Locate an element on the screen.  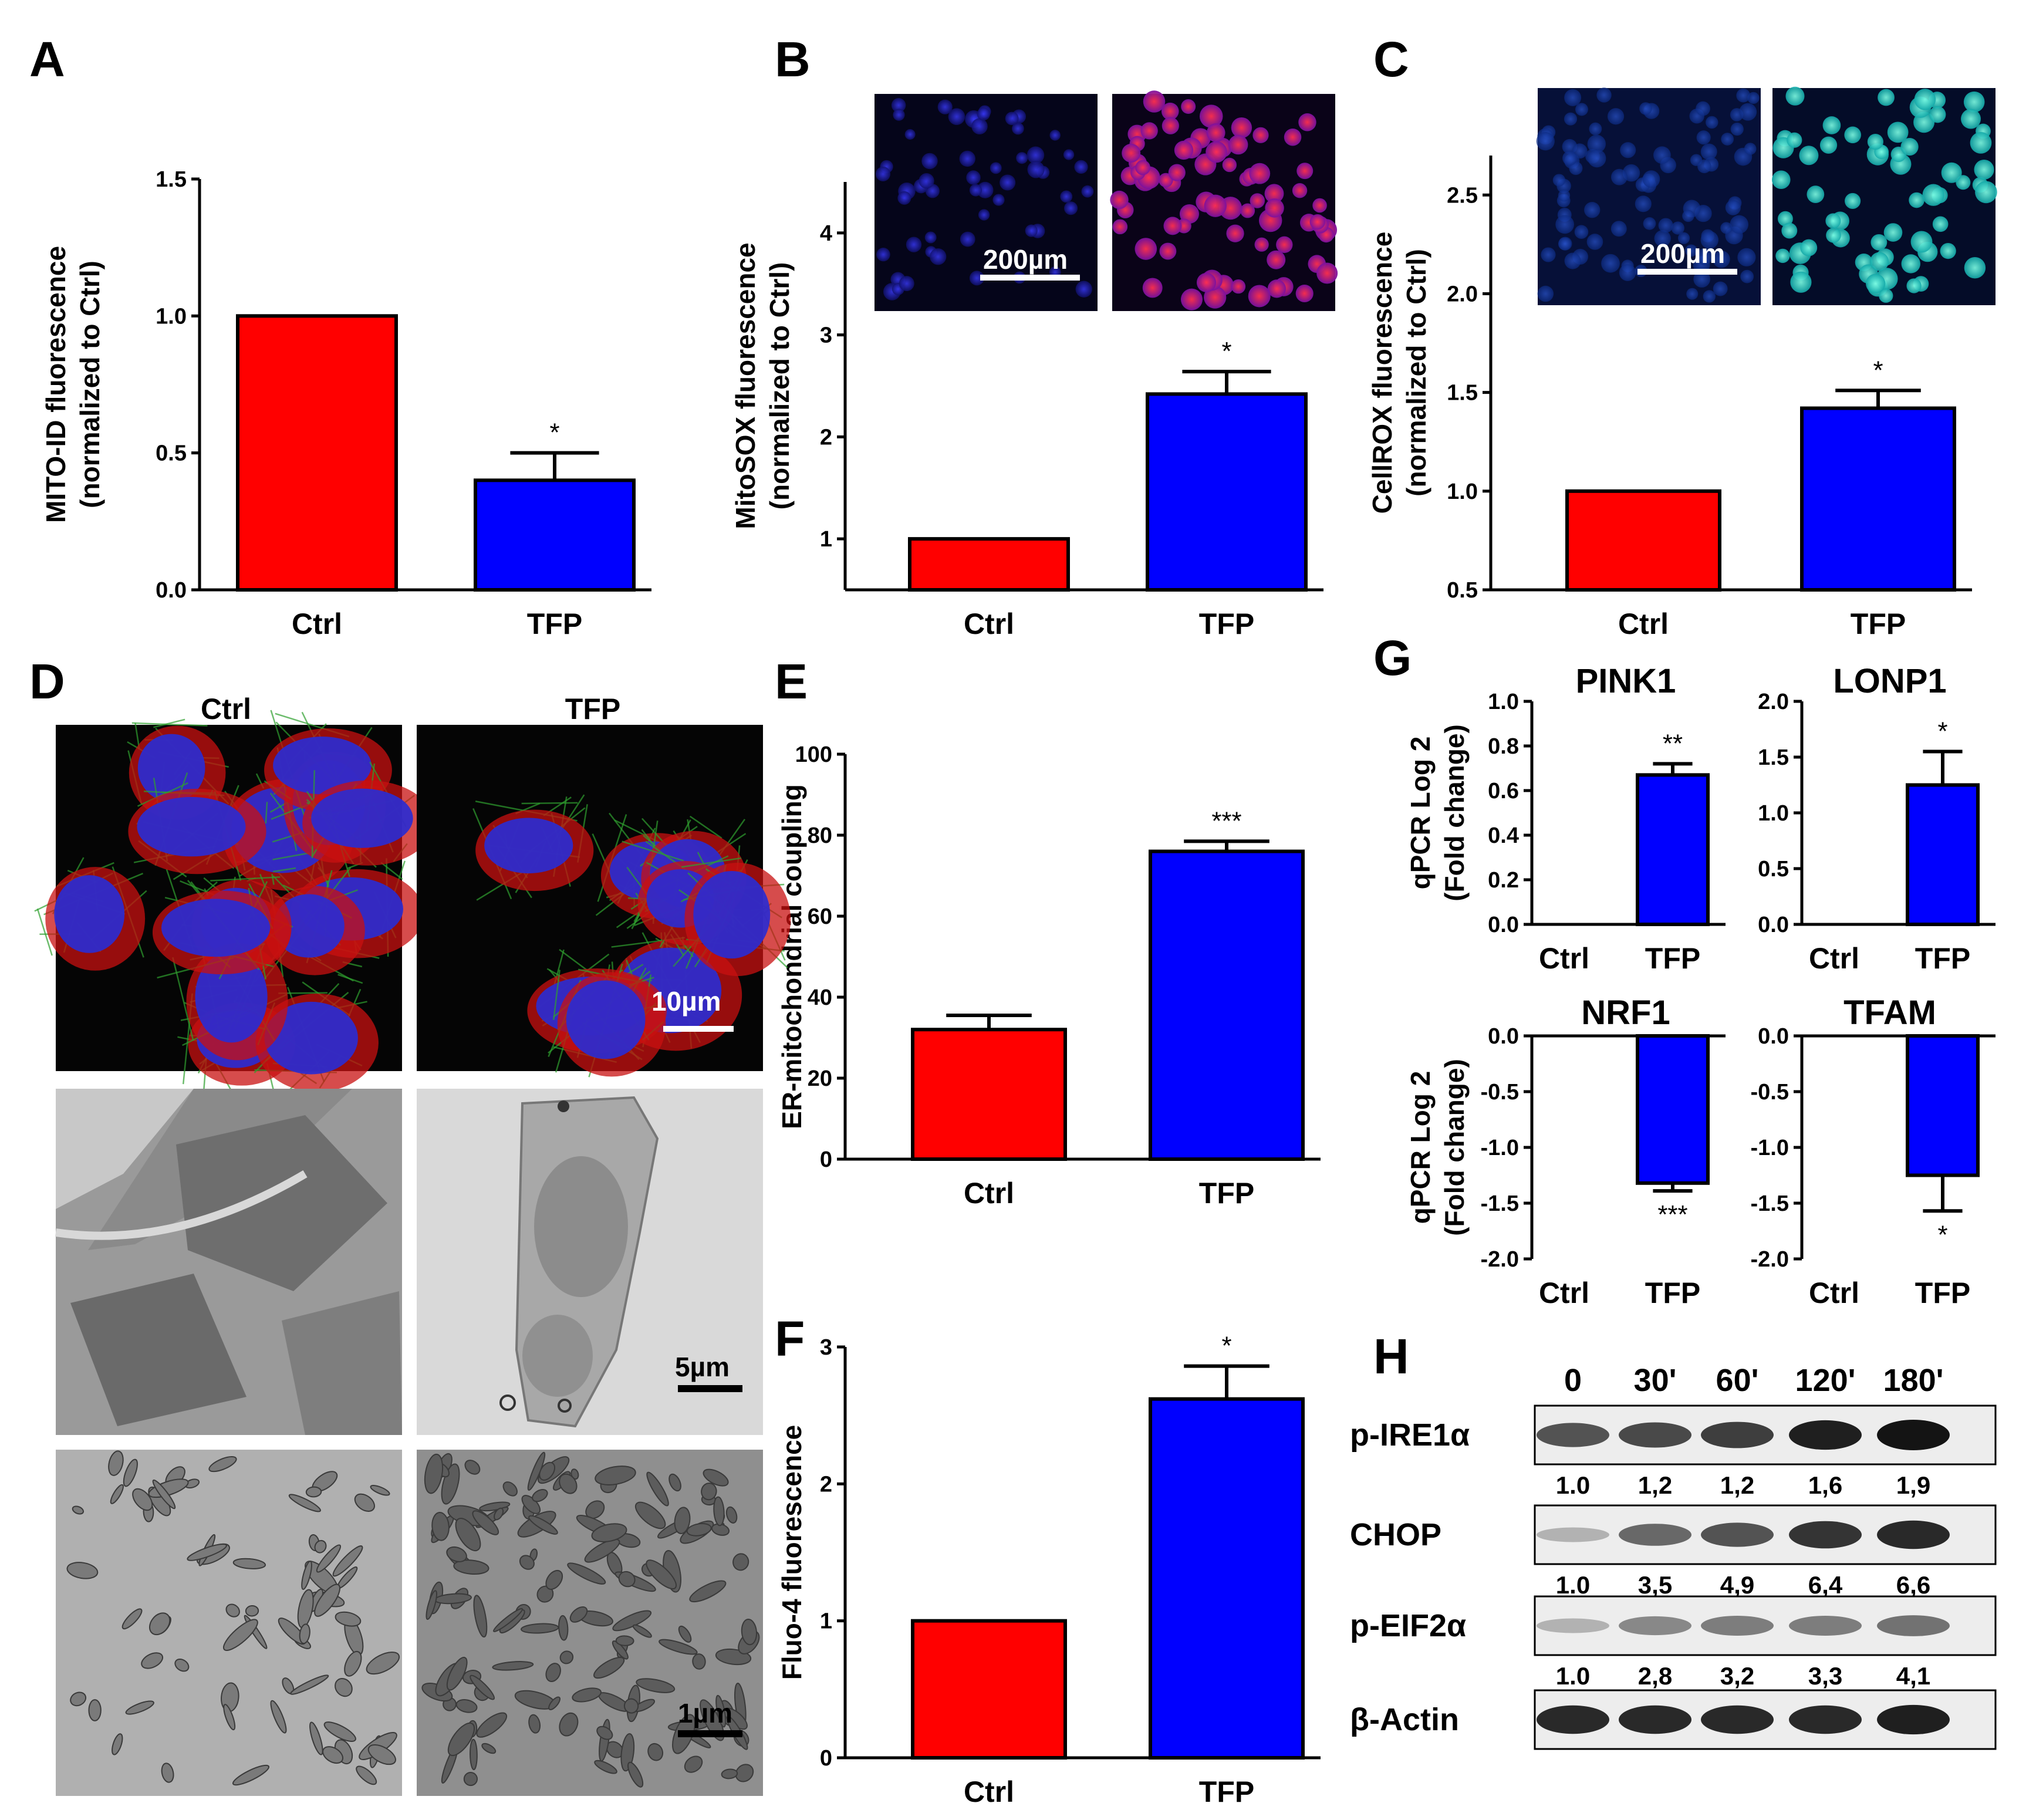
y-tick-label: -1.5 is located at coordinates (1770, 1203).